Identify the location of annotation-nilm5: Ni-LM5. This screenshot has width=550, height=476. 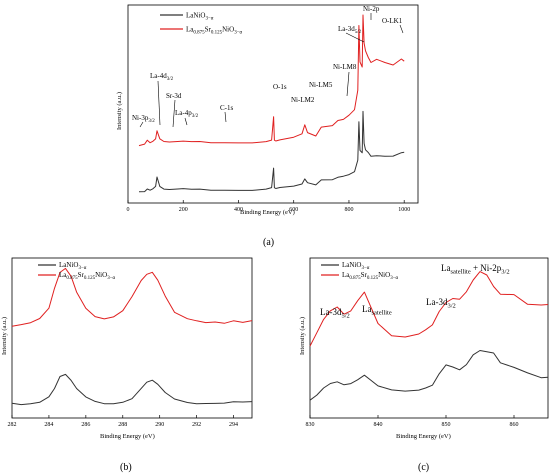
(321, 85).